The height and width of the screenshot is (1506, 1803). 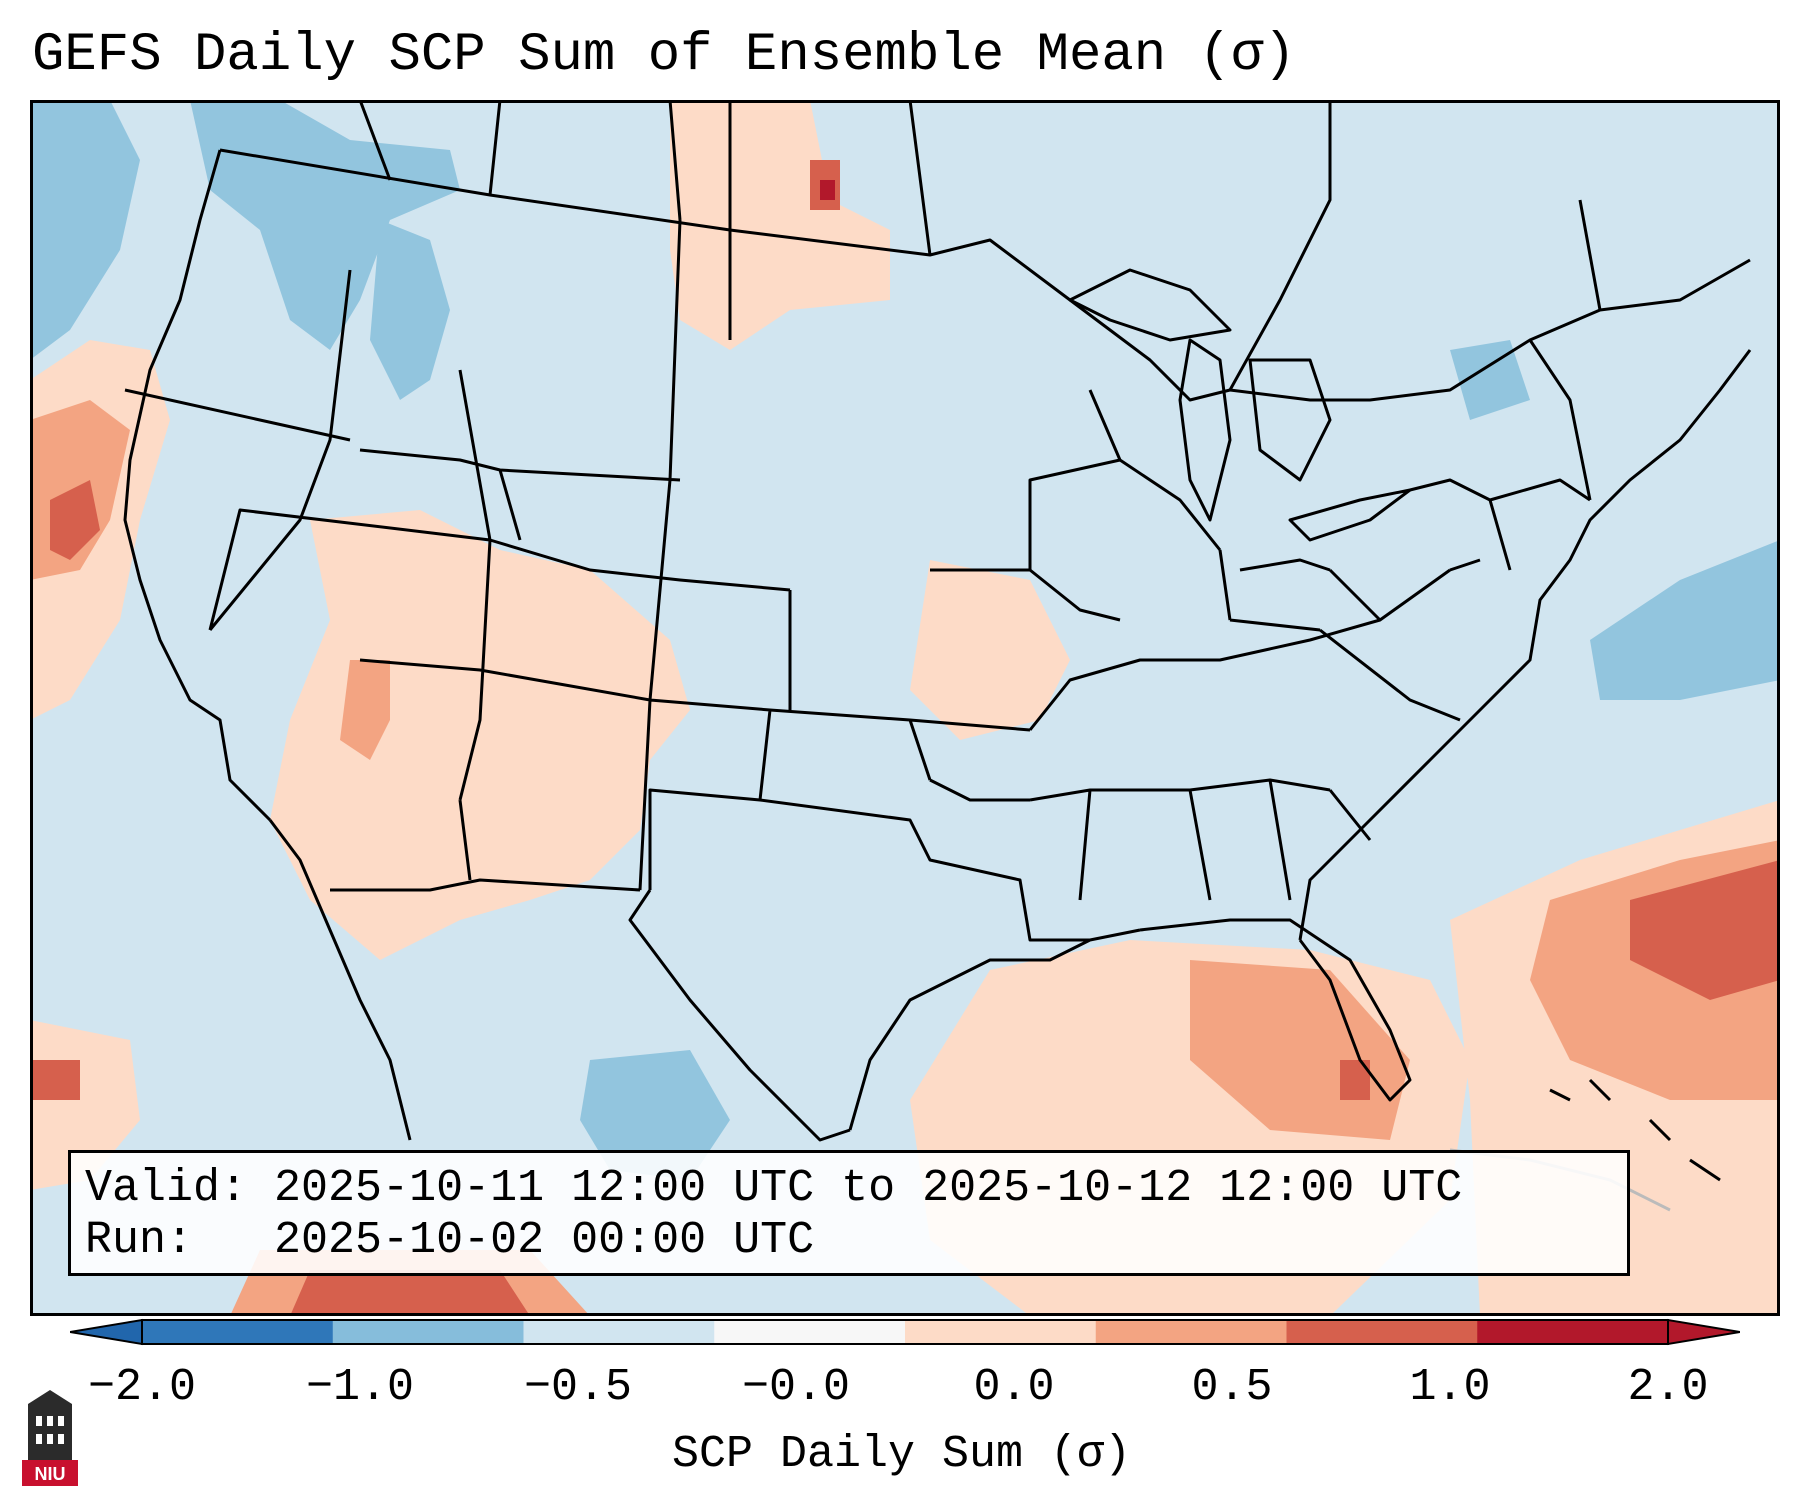 I want to click on northwest-cool-patch, so click(x=325, y=225).